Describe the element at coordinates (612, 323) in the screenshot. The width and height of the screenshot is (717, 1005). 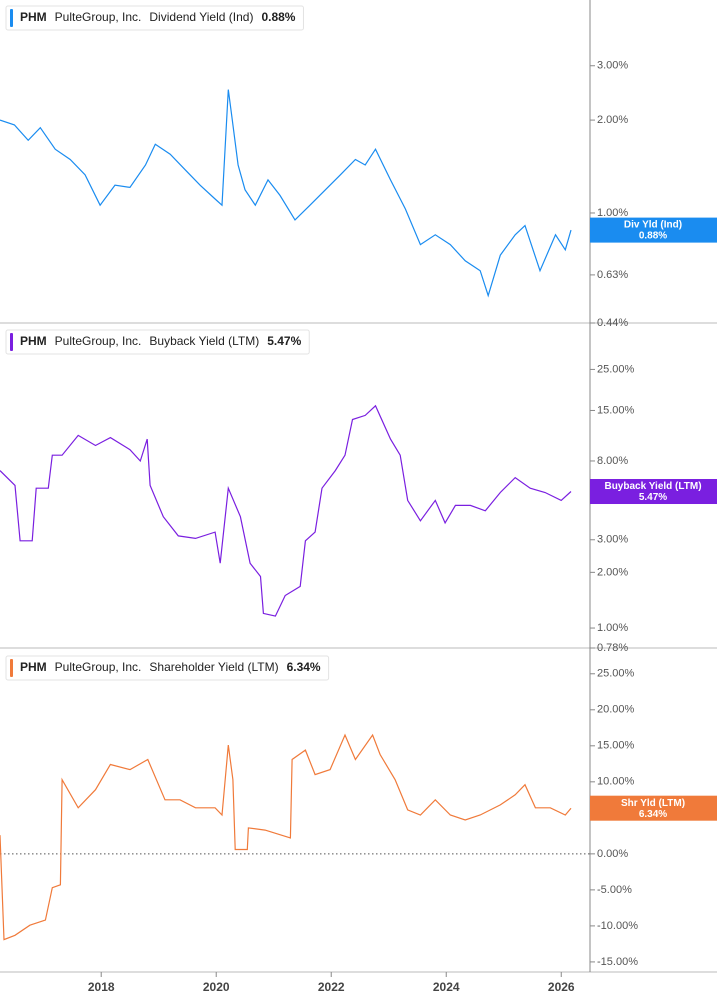
I see `y-tick-label: 0.44%` at that location.